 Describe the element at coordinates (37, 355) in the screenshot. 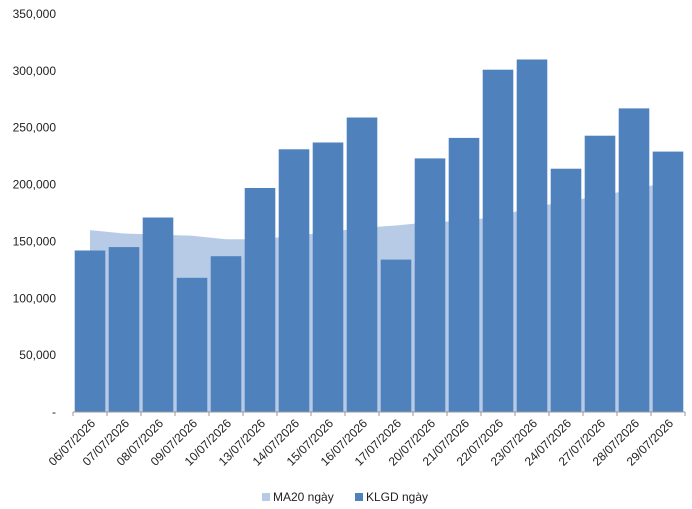

I see `y-tick-label: 50,000` at that location.